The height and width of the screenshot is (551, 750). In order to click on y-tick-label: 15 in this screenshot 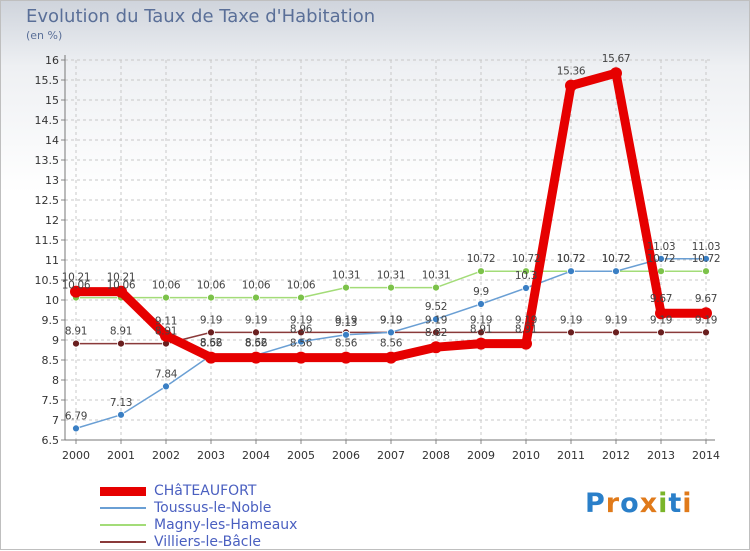, I will do `click(52, 100)`.